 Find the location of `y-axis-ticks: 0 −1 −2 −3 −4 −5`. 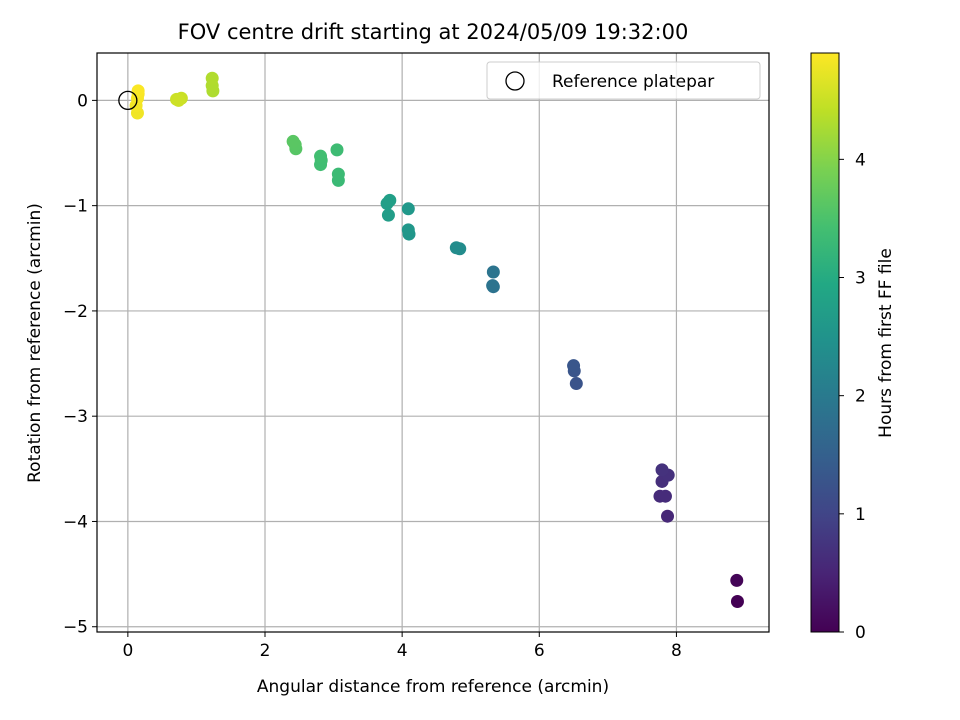

y-axis-ticks: 0 −1 −2 −3 −4 −5 is located at coordinates (80, 364).